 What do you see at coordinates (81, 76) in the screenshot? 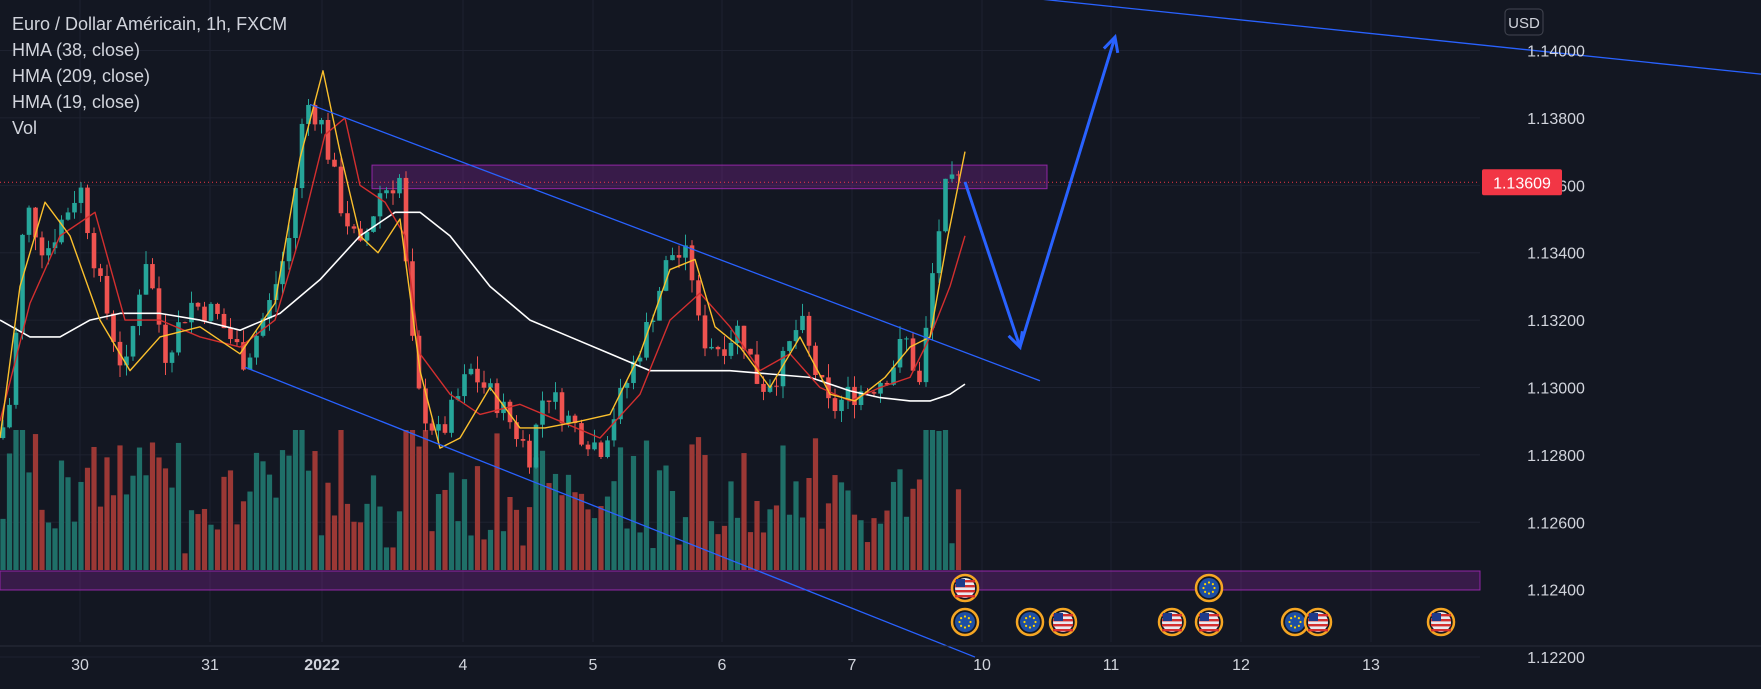
I see `legend-hma-209: HMA (209, close)` at bounding box center [81, 76].